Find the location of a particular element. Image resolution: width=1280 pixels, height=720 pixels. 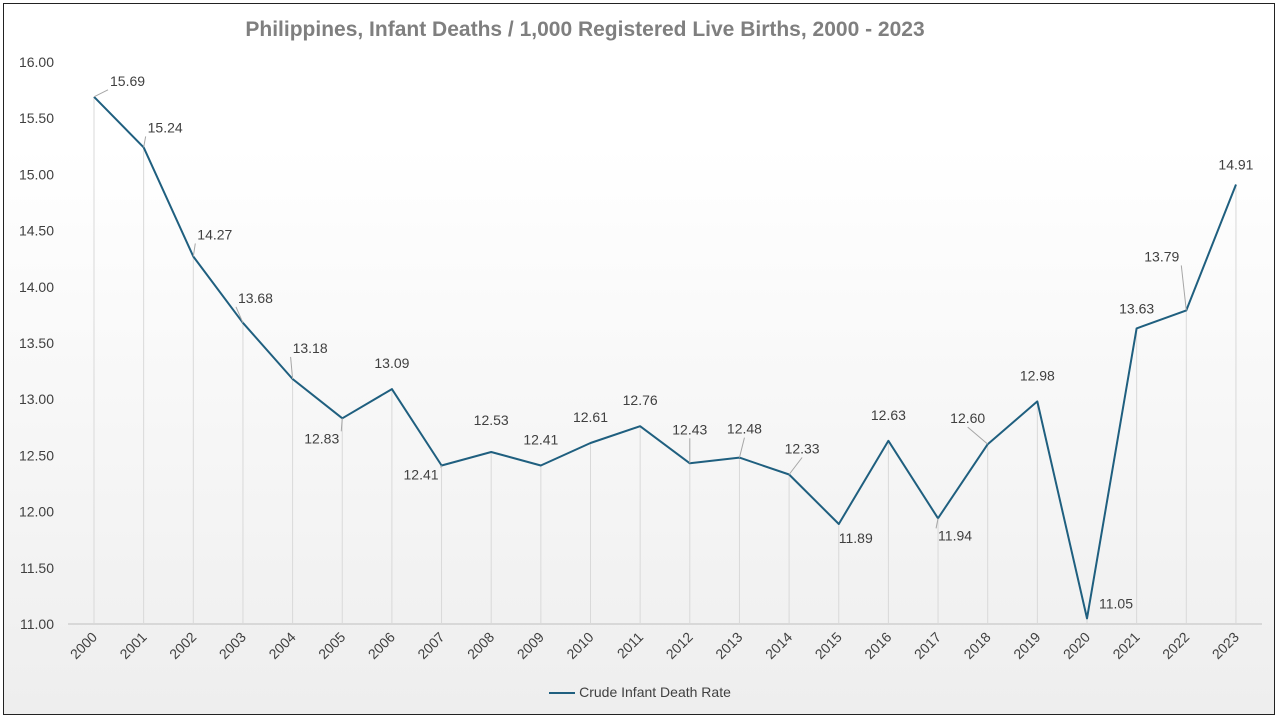

x-tick-label: 2023 is located at coordinates (1225, 645).